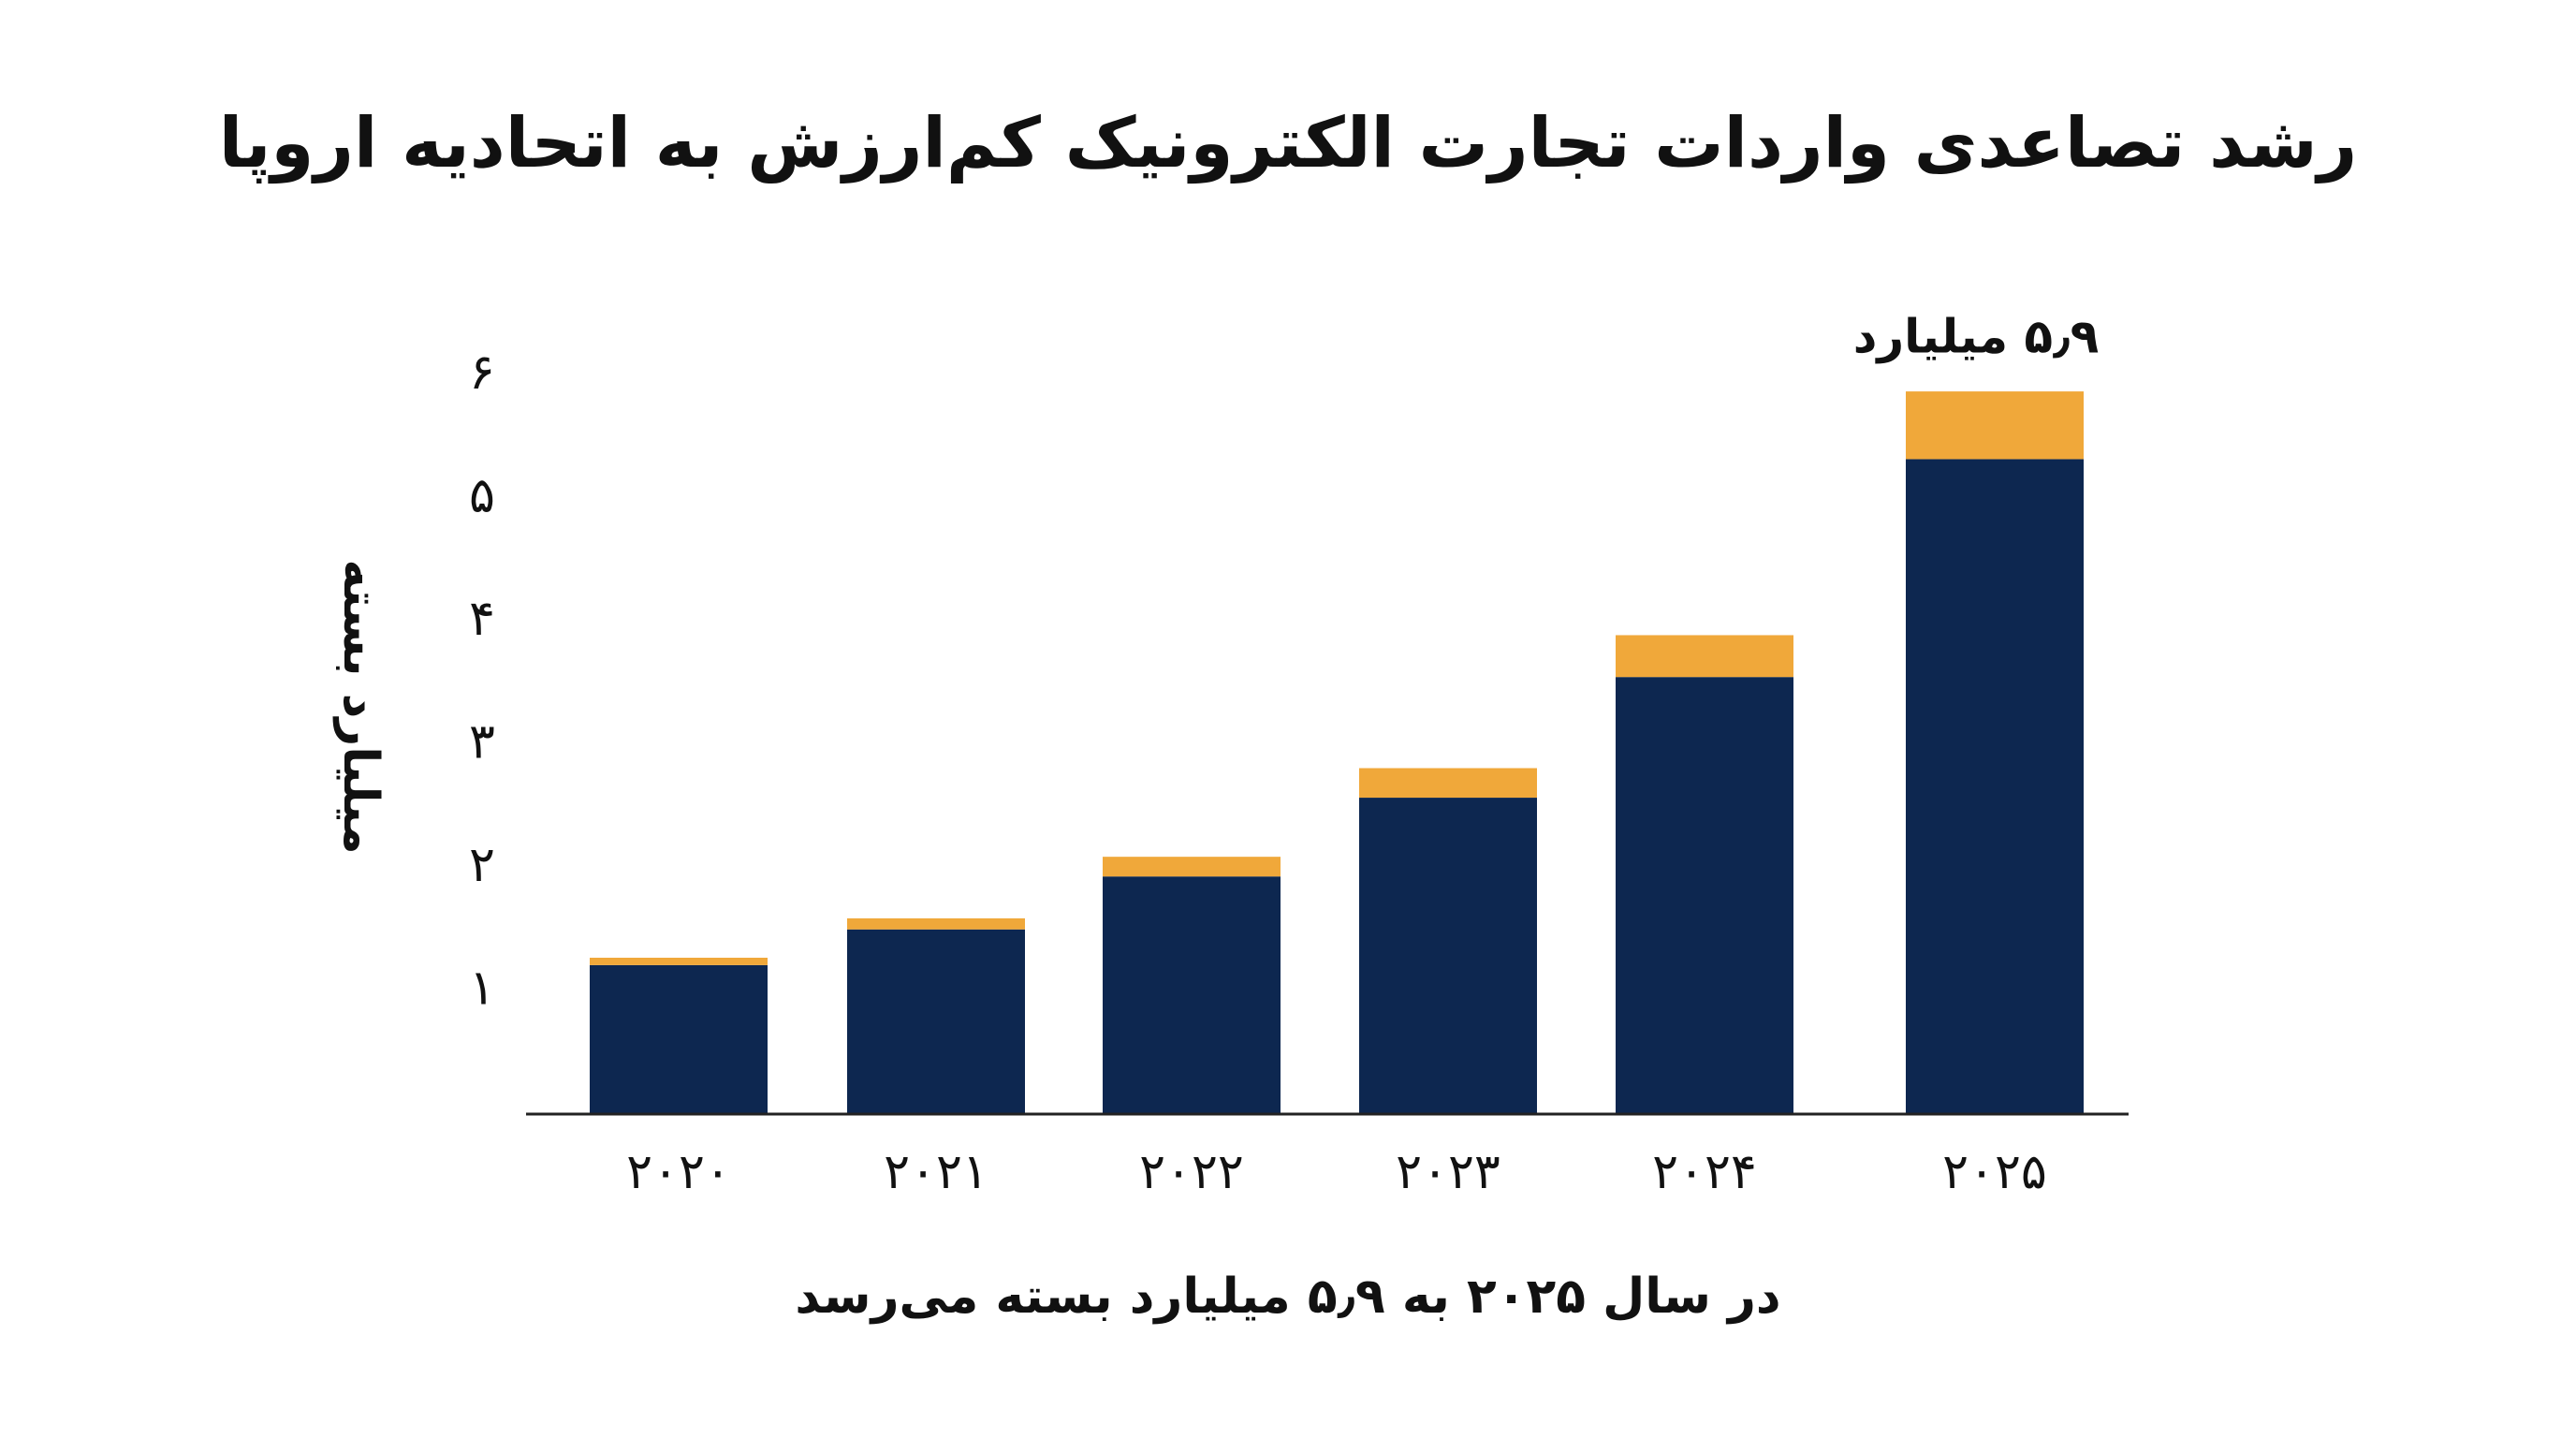 This screenshot has width=2576, height=1438. What do you see at coordinates (482, 496) in the screenshot?
I see `y-tick-label: ۵` at bounding box center [482, 496].